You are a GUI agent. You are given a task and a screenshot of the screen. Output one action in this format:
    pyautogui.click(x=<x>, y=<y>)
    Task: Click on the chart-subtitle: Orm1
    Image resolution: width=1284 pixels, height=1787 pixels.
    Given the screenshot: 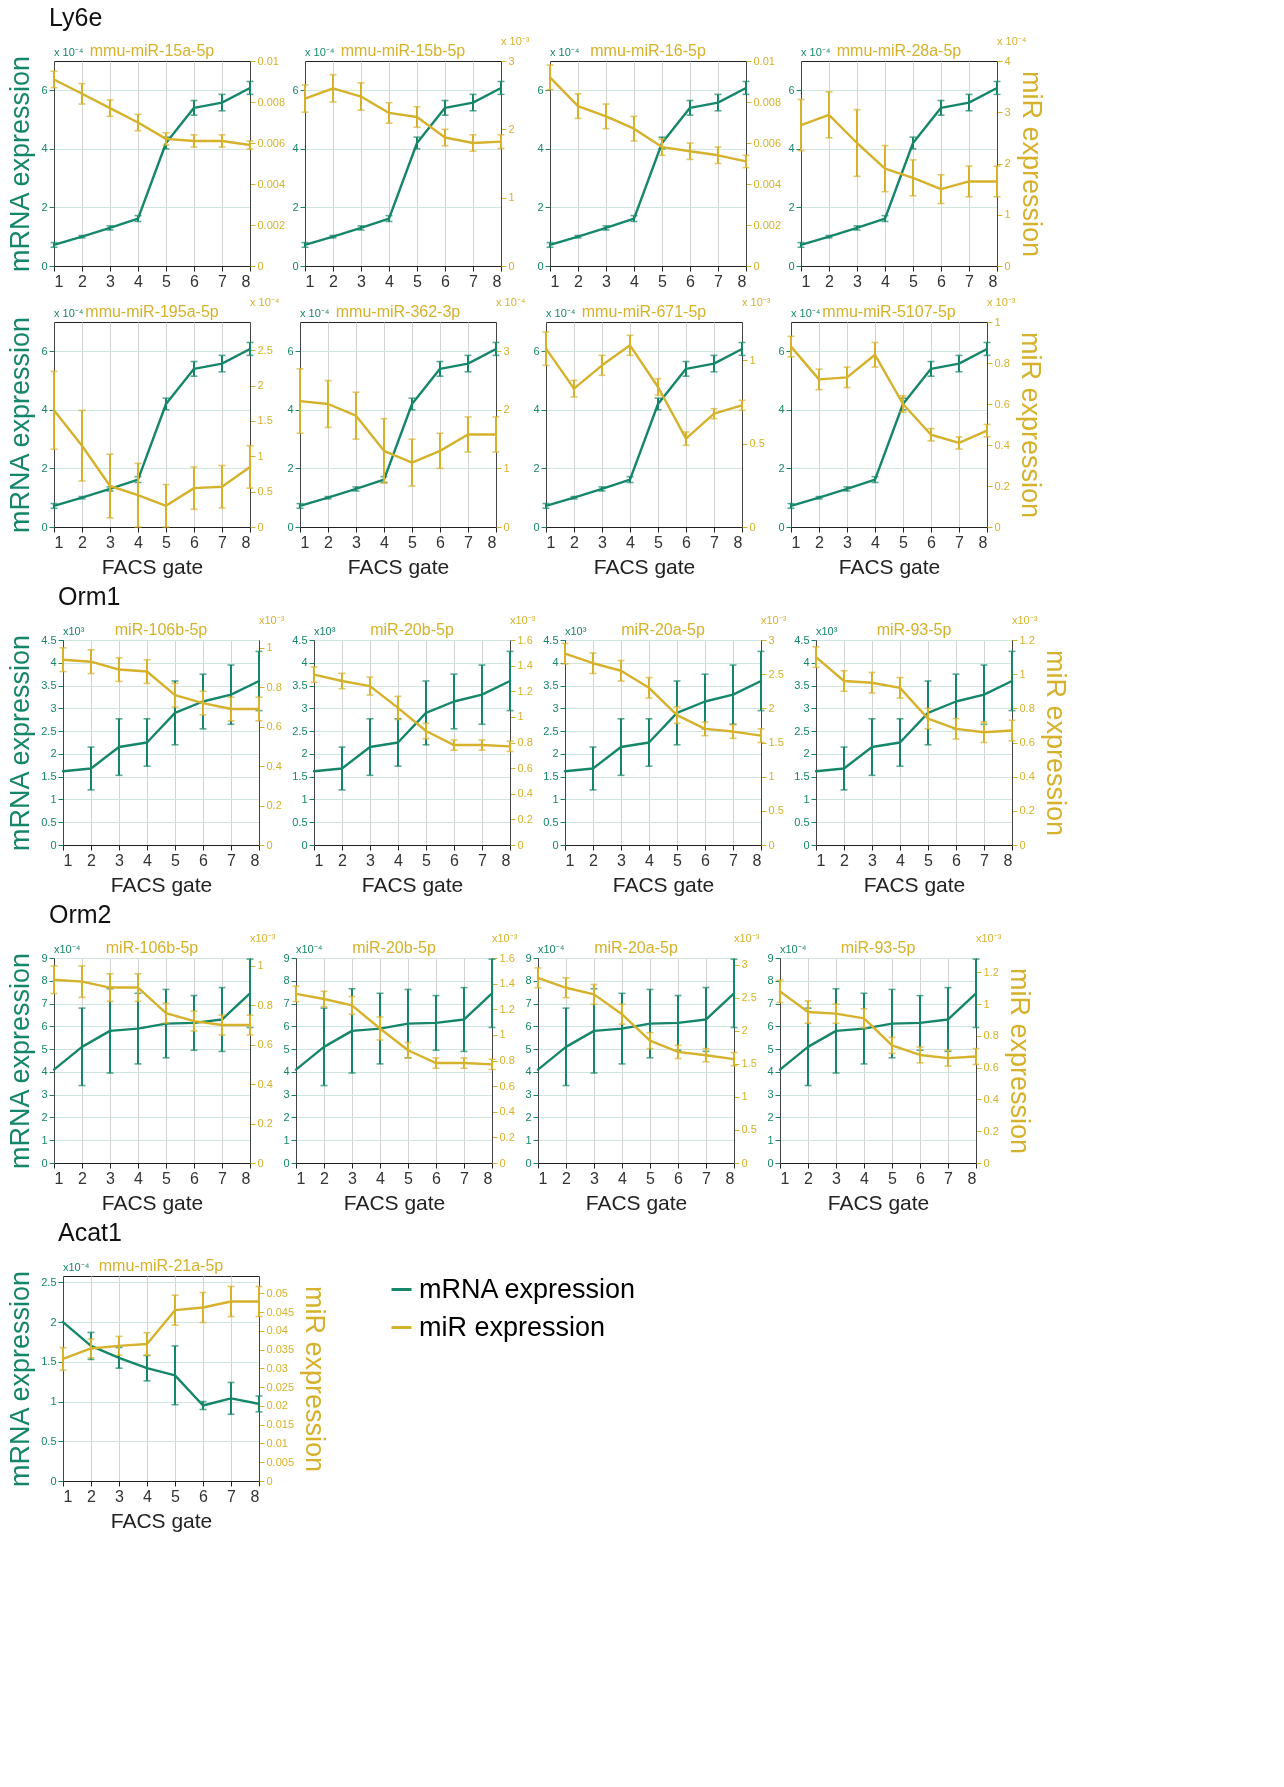 What is the action you would take?
    pyautogui.click(x=89, y=596)
    